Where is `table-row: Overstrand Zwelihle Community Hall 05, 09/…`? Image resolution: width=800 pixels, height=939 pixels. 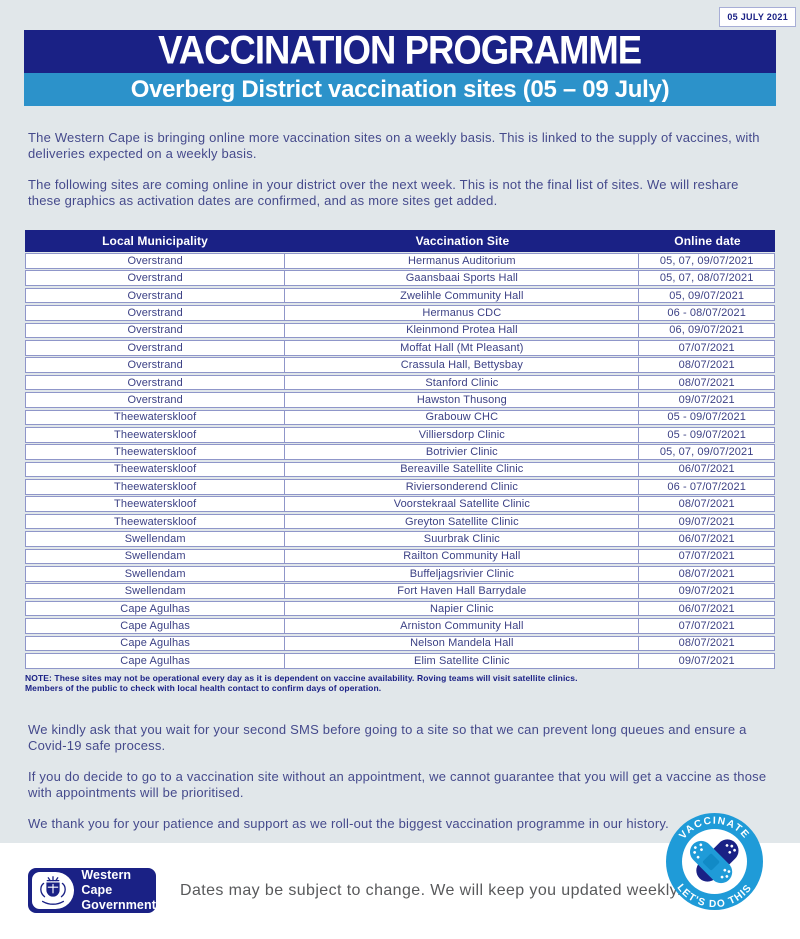
table-row: Overstrand Zwelihle Community Hall 05, 09/… is located at coordinates (400, 295).